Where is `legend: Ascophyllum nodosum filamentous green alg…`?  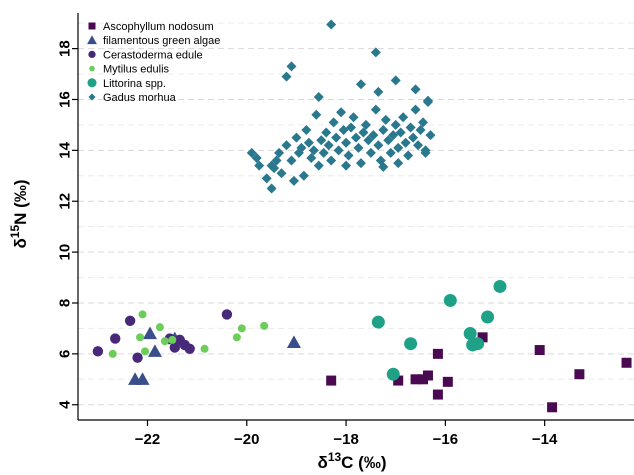
legend: Ascophyllum nodosum filamentous green alg… is located at coordinates (153, 62).